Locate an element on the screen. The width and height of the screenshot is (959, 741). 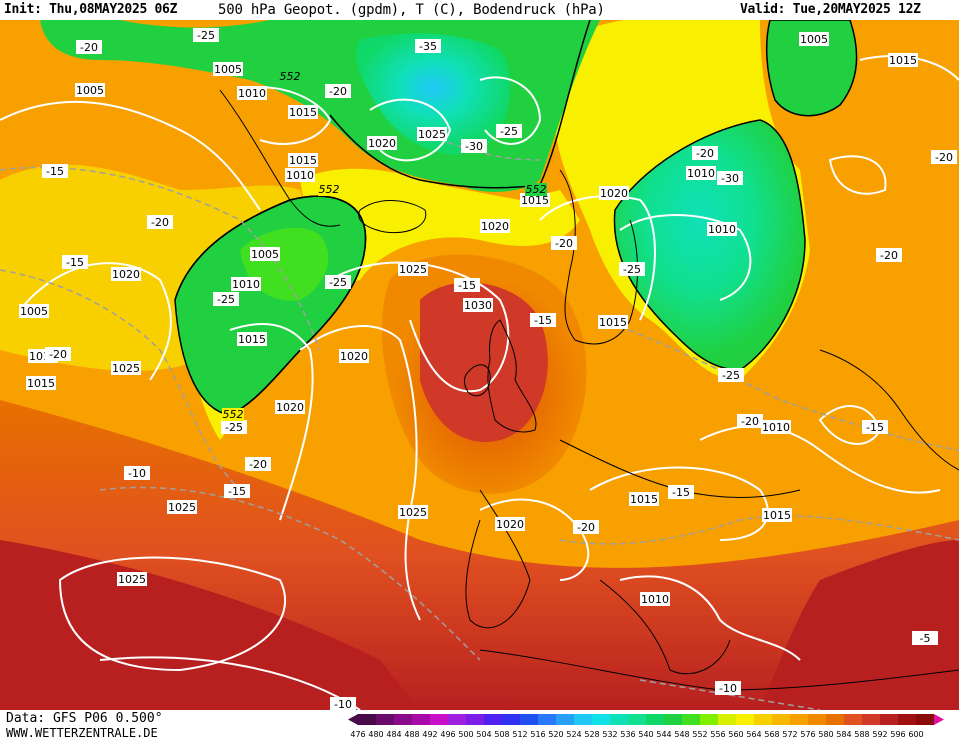
valid-time: Valid: Tue,20MAY2025 12Z is located at coordinates (830, 9).